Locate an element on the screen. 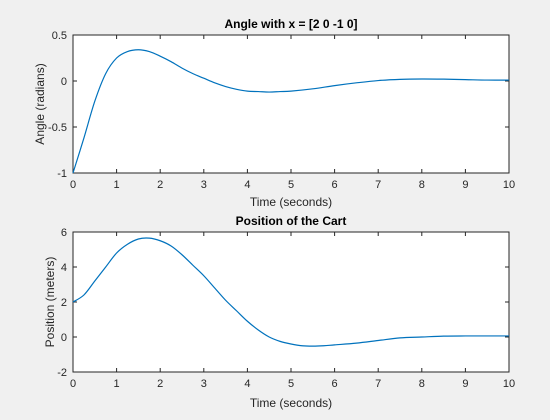 This screenshot has height=420, width=550. y-tick-label: -2 is located at coordinates (62, 373).